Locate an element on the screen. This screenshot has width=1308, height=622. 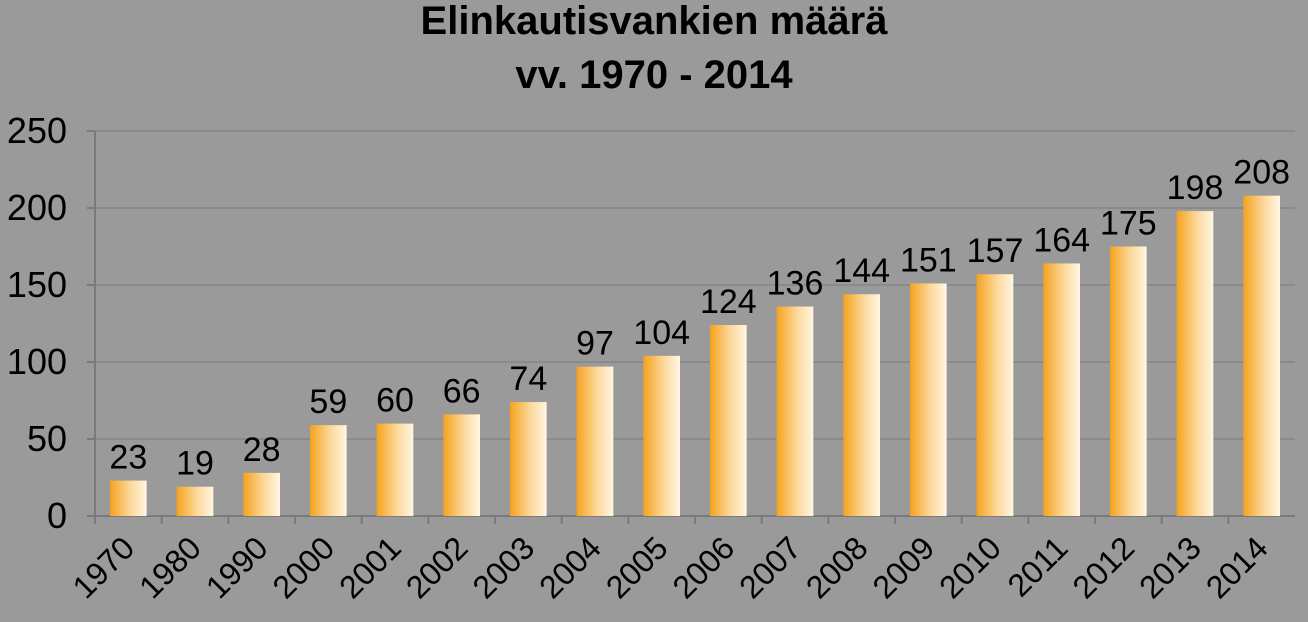
data-label-2010: 157 is located at coordinates (995, 251).